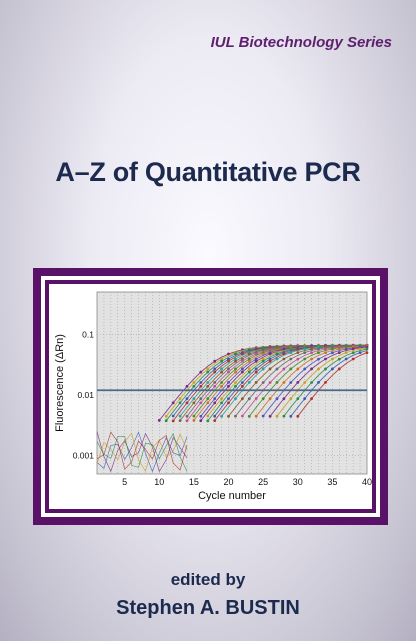 The width and height of the screenshot is (416, 641). What do you see at coordinates (88, 334) in the screenshot?
I see `y-tick-label: 0.1` at bounding box center [88, 334].